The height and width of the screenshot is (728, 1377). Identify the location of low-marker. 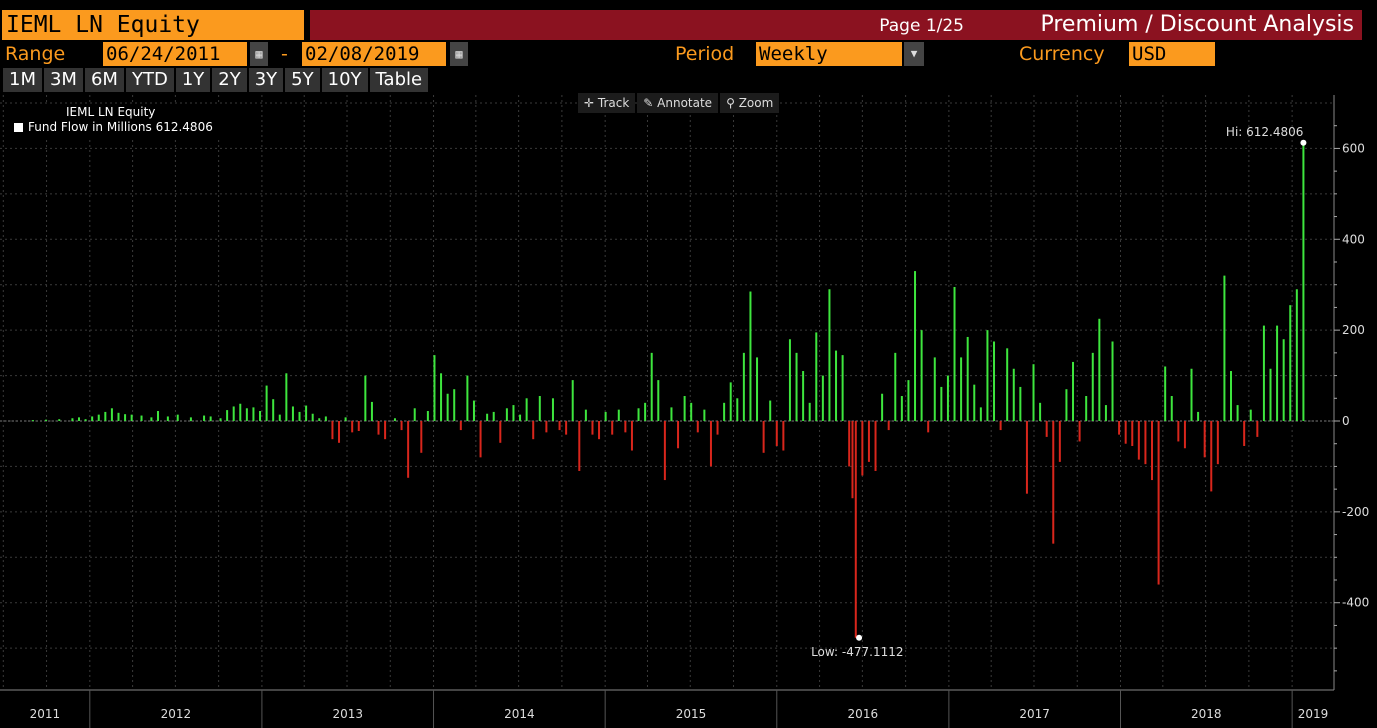
(859, 637).